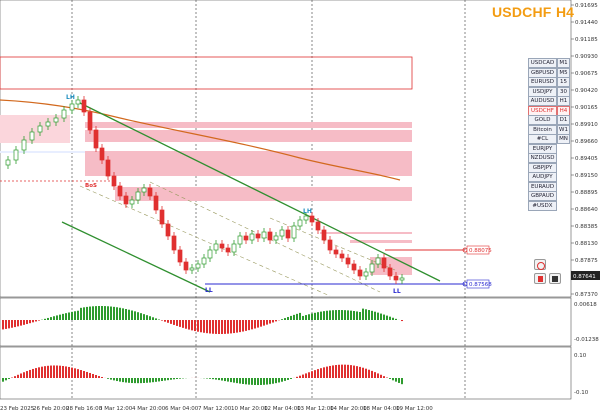  I want to click on price-tick-label: 0.88130, so click(586, 244).